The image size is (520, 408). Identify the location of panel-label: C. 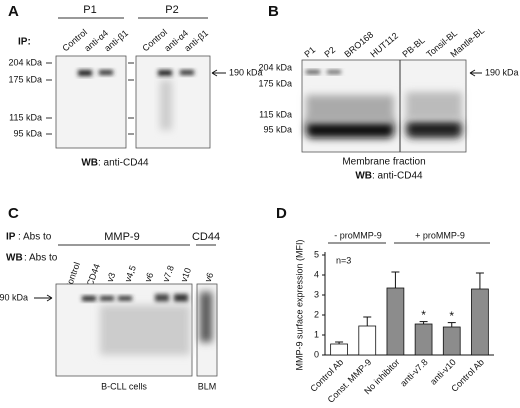
(13, 213).